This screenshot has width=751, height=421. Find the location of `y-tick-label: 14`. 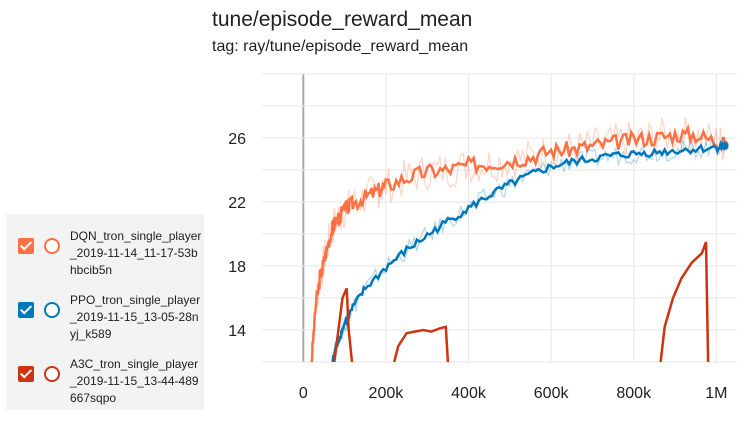

y-tick-label: 14 is located at coordinates (237, 331).